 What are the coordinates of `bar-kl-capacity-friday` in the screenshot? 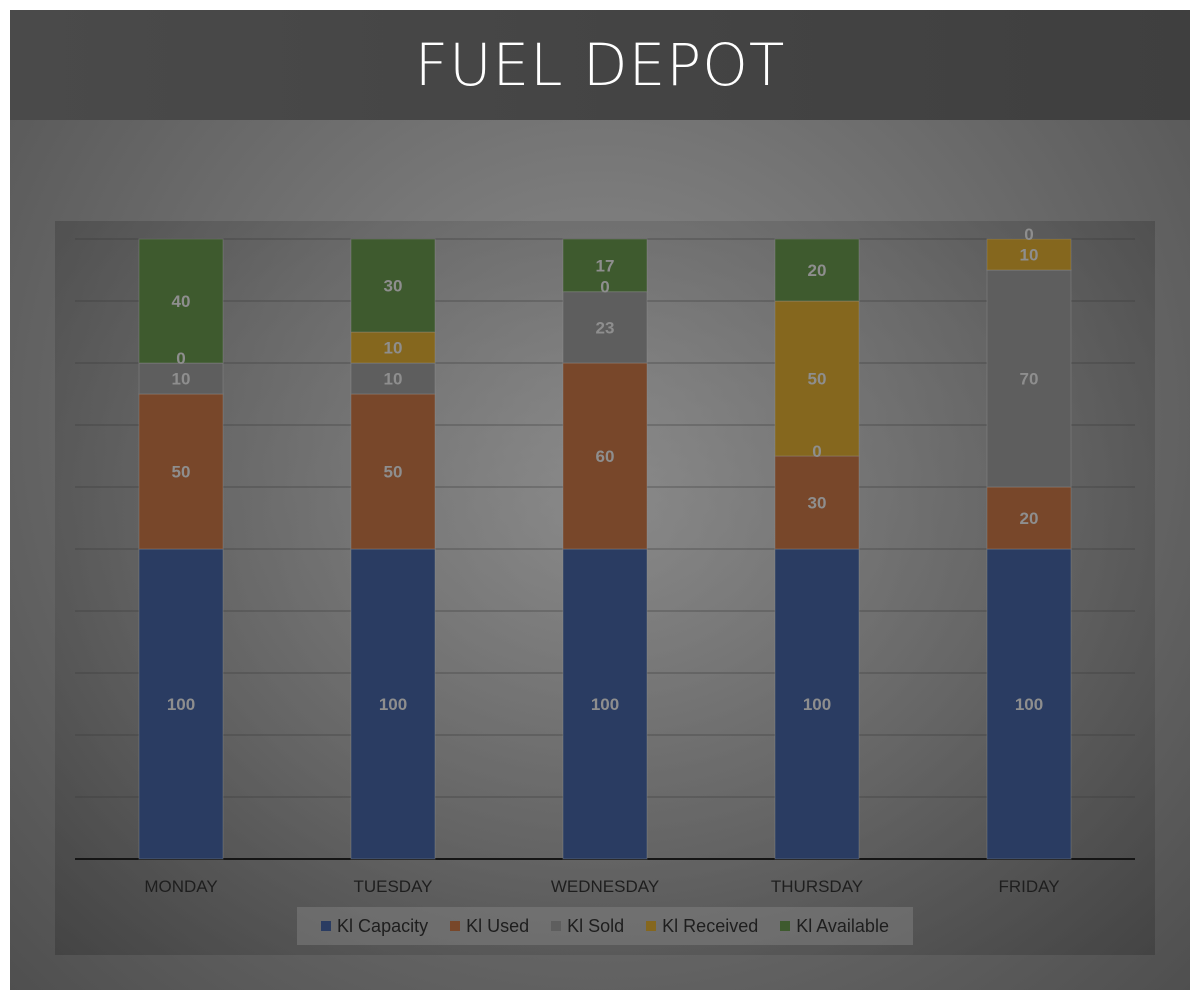 It's located at (1029, 704).